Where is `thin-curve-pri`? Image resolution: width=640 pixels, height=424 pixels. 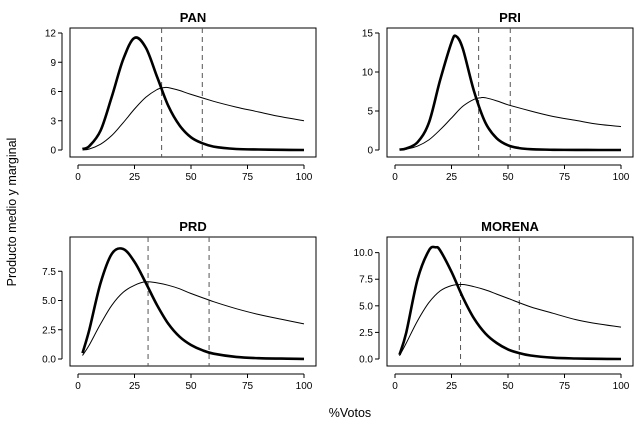 thin-curve-pri is located at coordinates (510, 123).